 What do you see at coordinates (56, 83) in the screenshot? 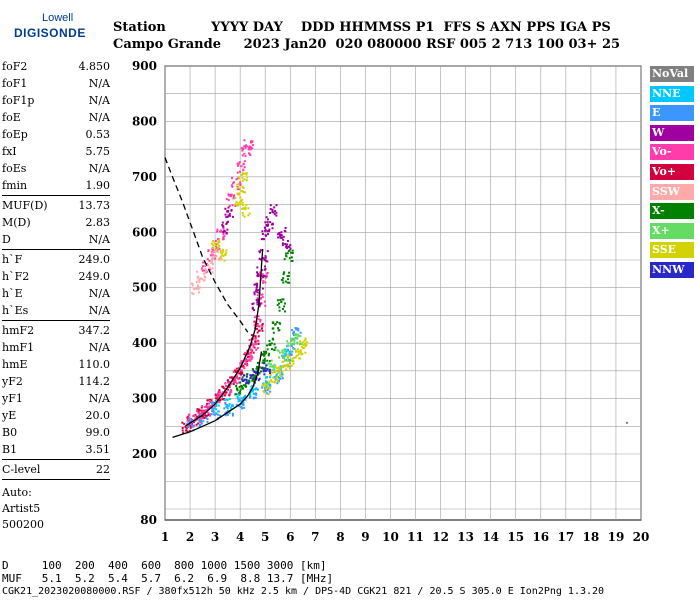
I see `param-row: foF1 N/A` at bounding box center [56, 83].